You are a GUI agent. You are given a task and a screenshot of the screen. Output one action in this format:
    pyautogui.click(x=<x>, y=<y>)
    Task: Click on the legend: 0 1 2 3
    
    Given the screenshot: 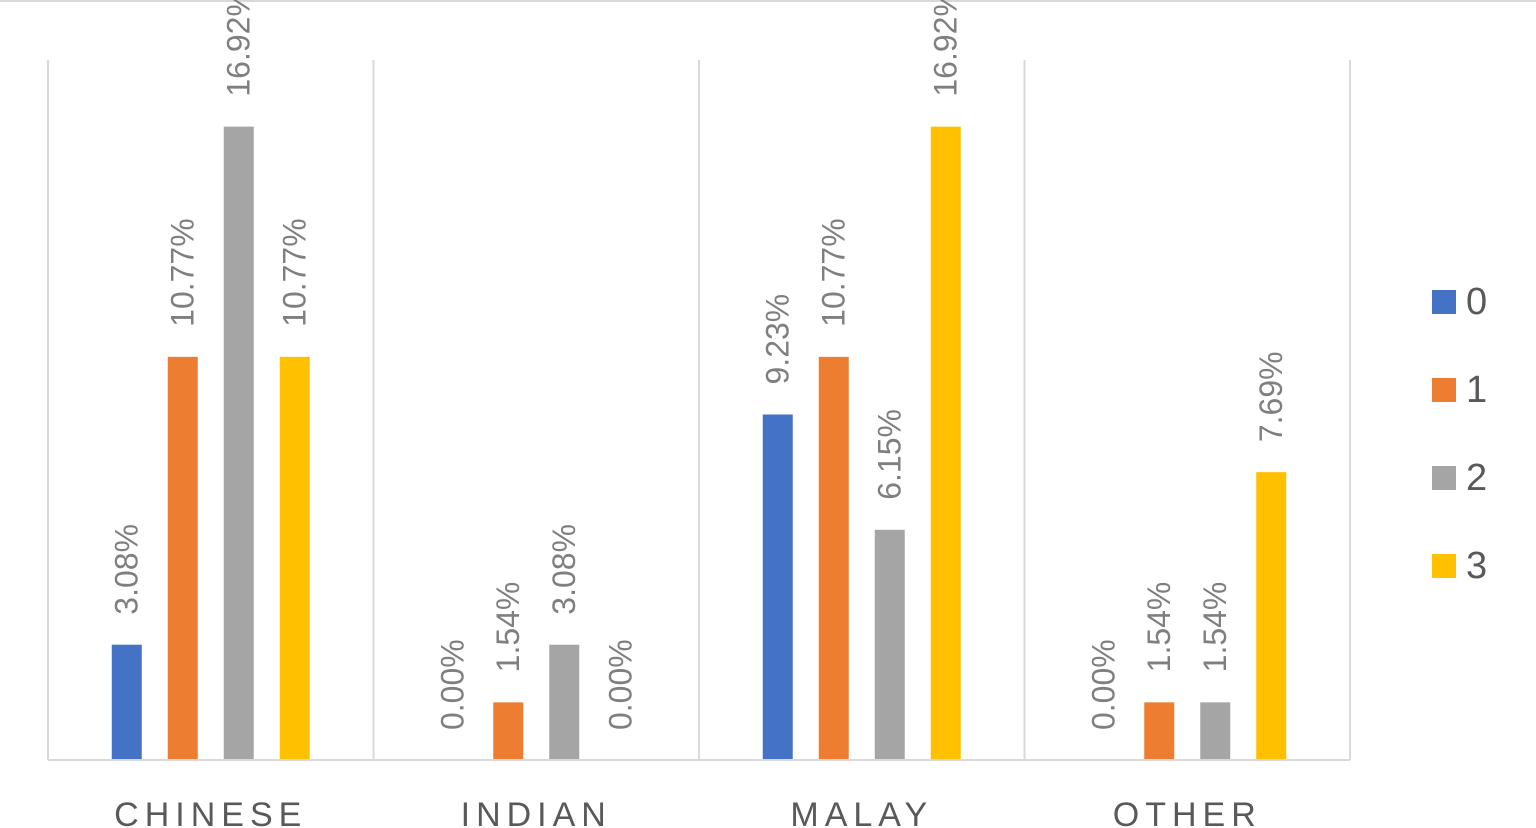 What is the action you would take?
    pyautogui.click(x=1459, y=434)
    